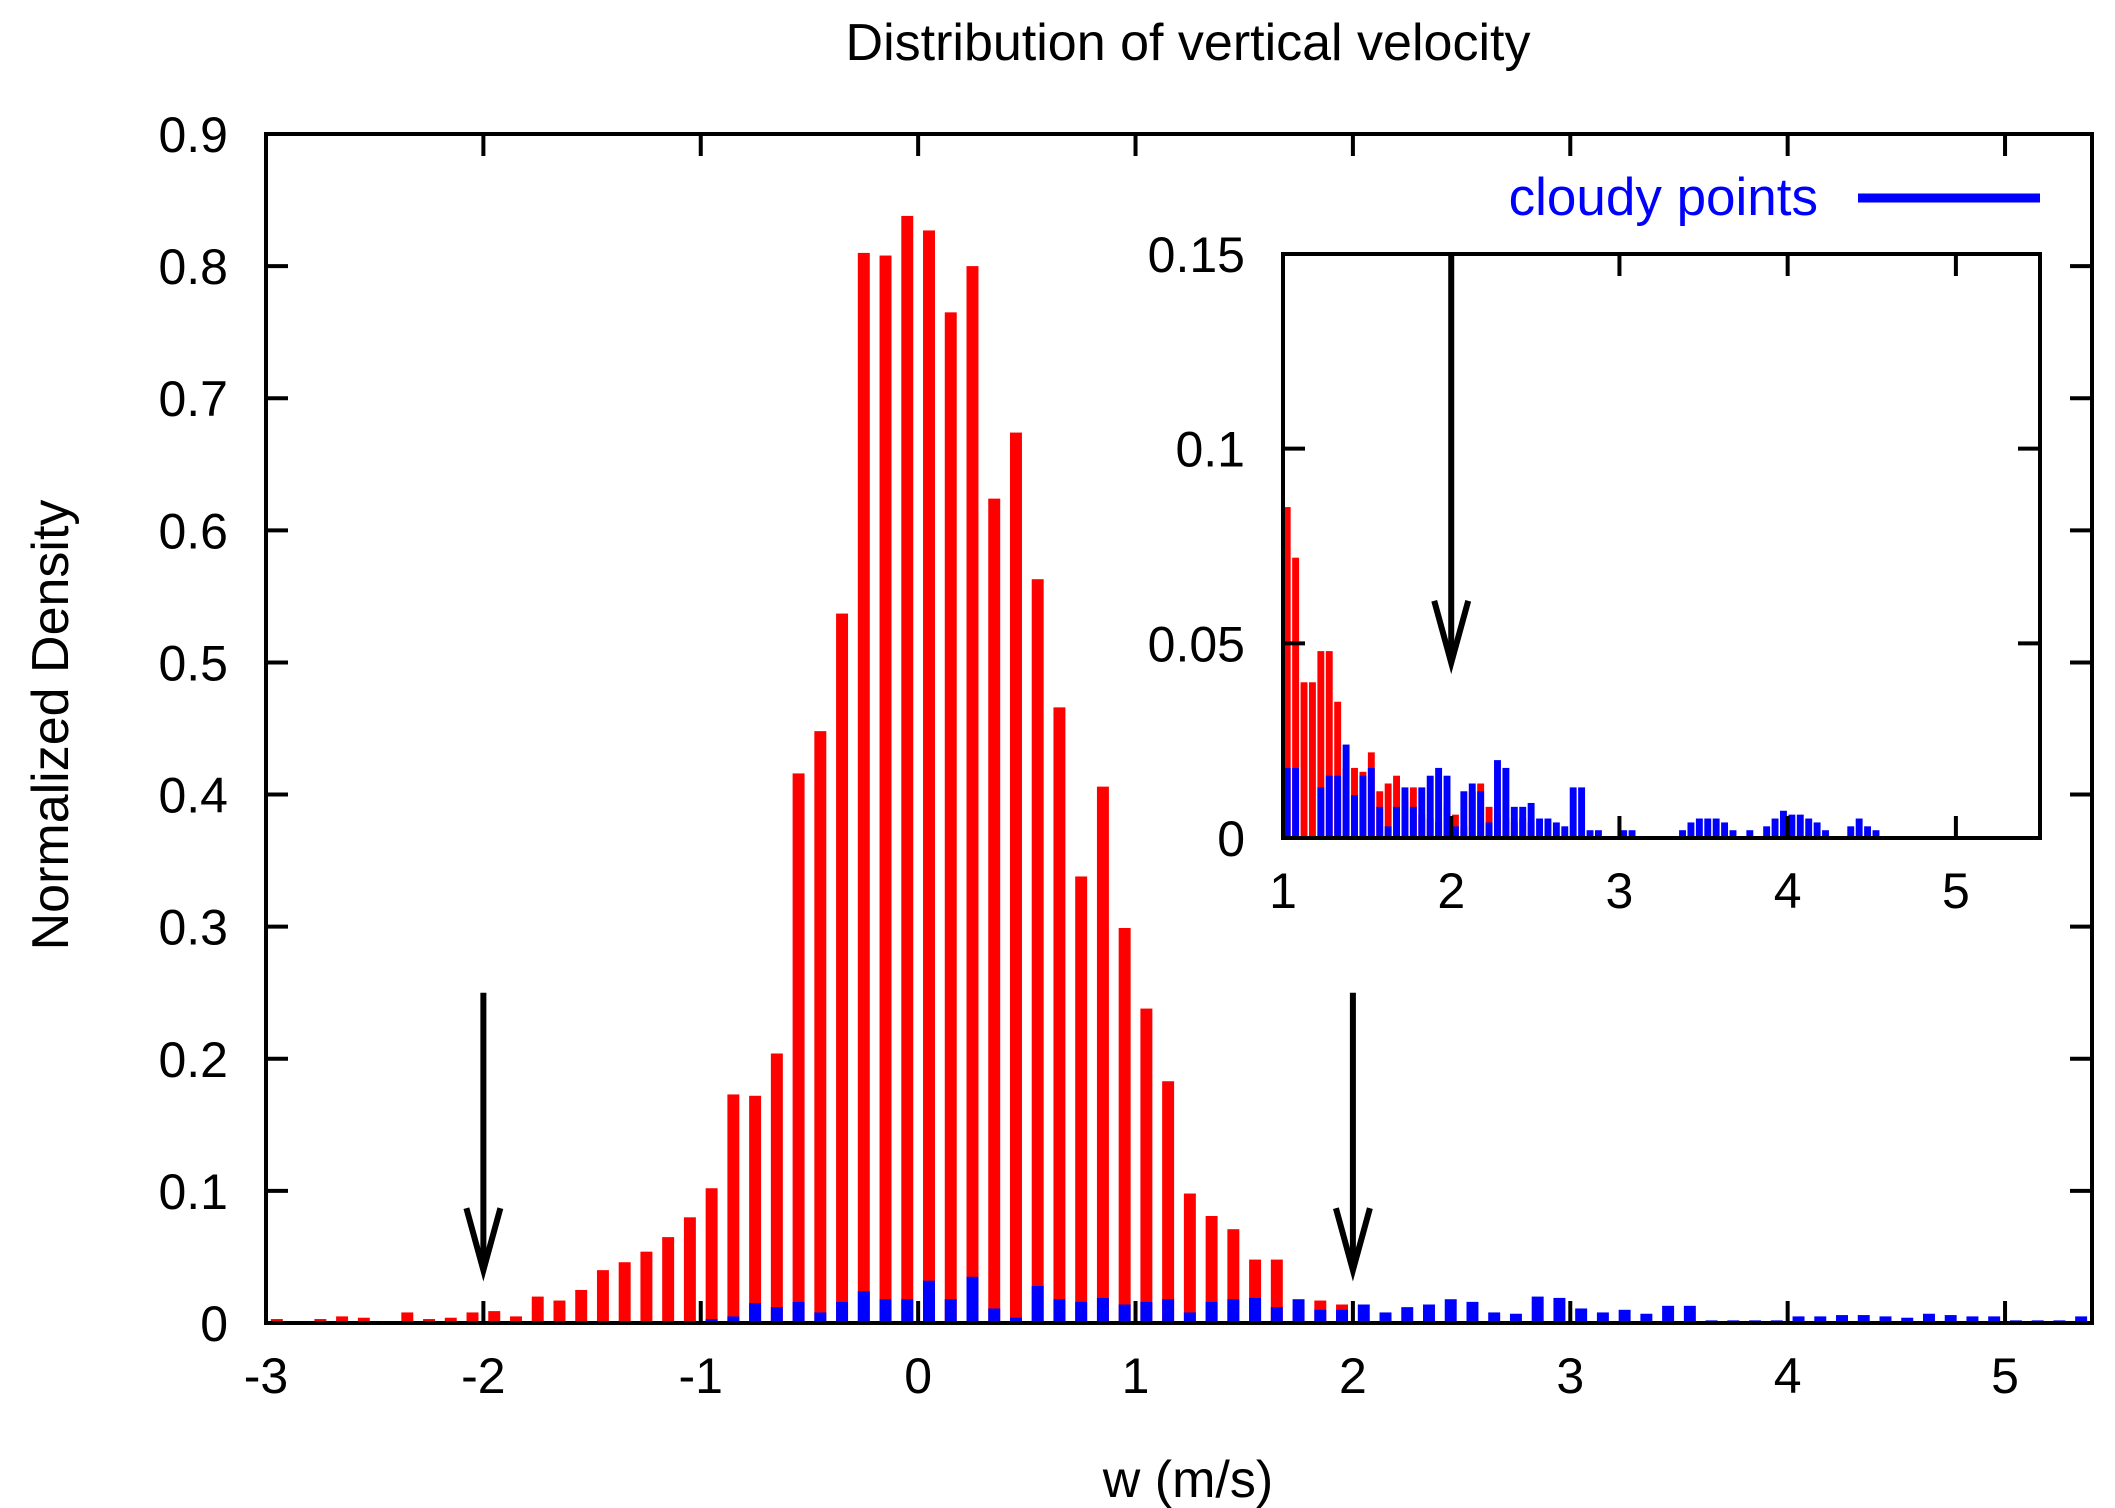 This screenshot has width=2115, height=1508. Describe the element at coordinates (1956, 891) in the screenshot. I see `inset-x-tick-label: 5` at that location.